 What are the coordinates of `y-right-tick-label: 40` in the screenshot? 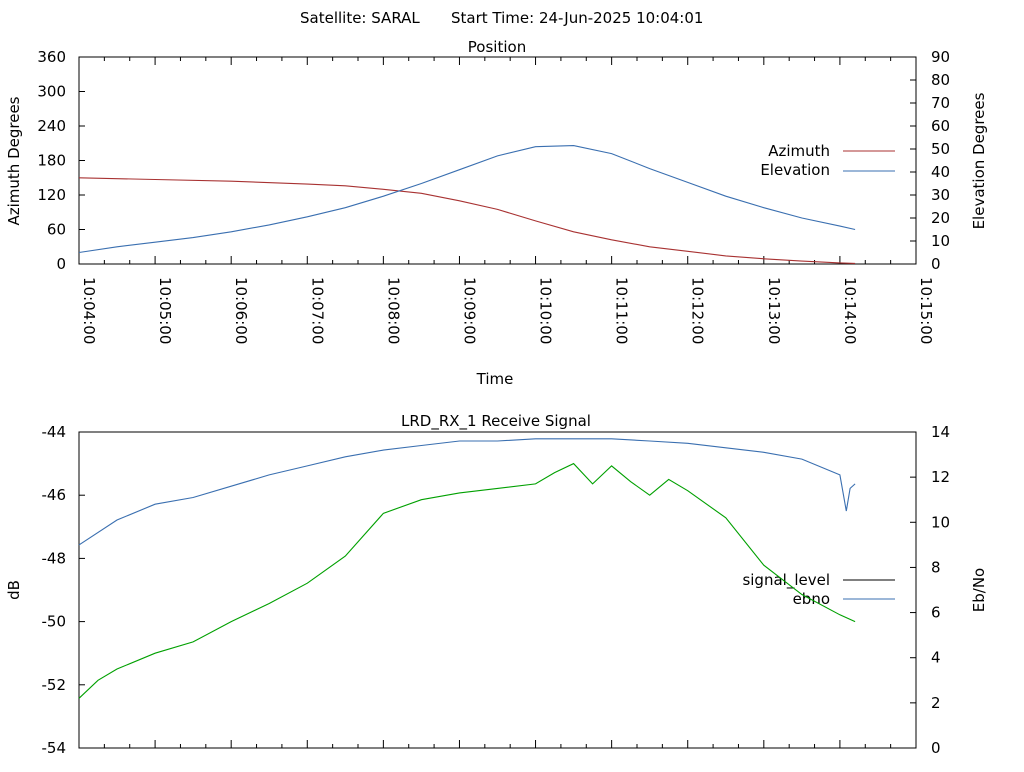 It's located at (940, 172).